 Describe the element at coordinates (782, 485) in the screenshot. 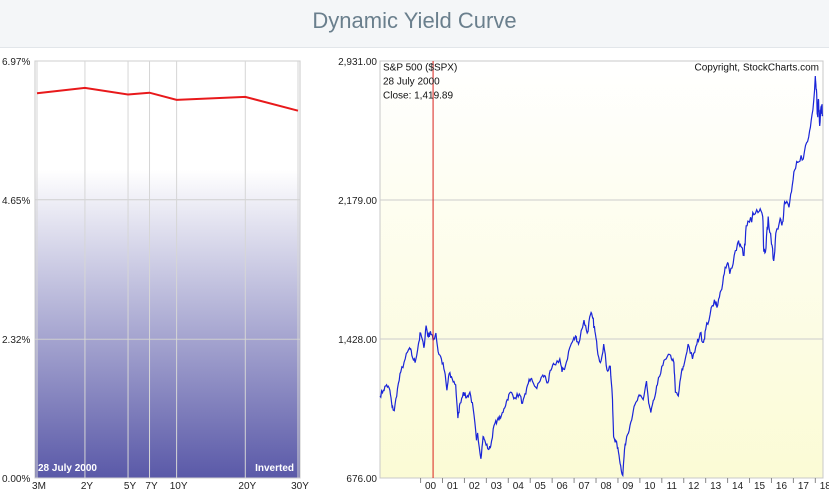

I see `sp500-xtick-label: 16` at that location.